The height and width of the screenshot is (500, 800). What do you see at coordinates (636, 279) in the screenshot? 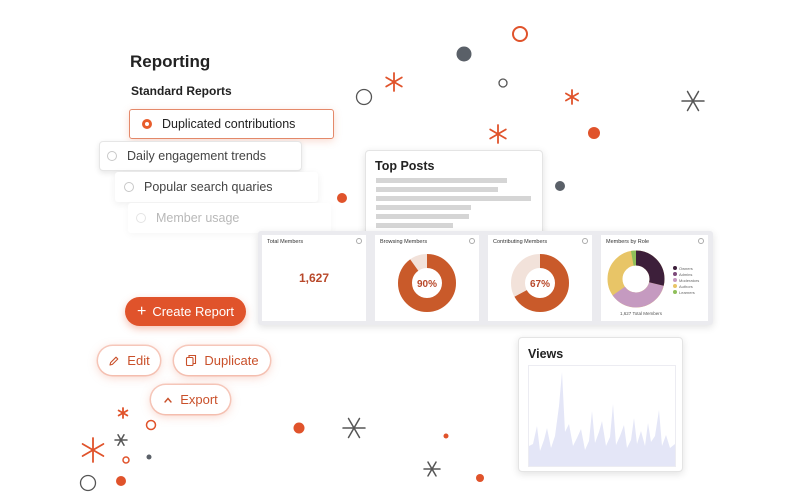
I see `members-by-role-donut` at bounding box center [636, 279].